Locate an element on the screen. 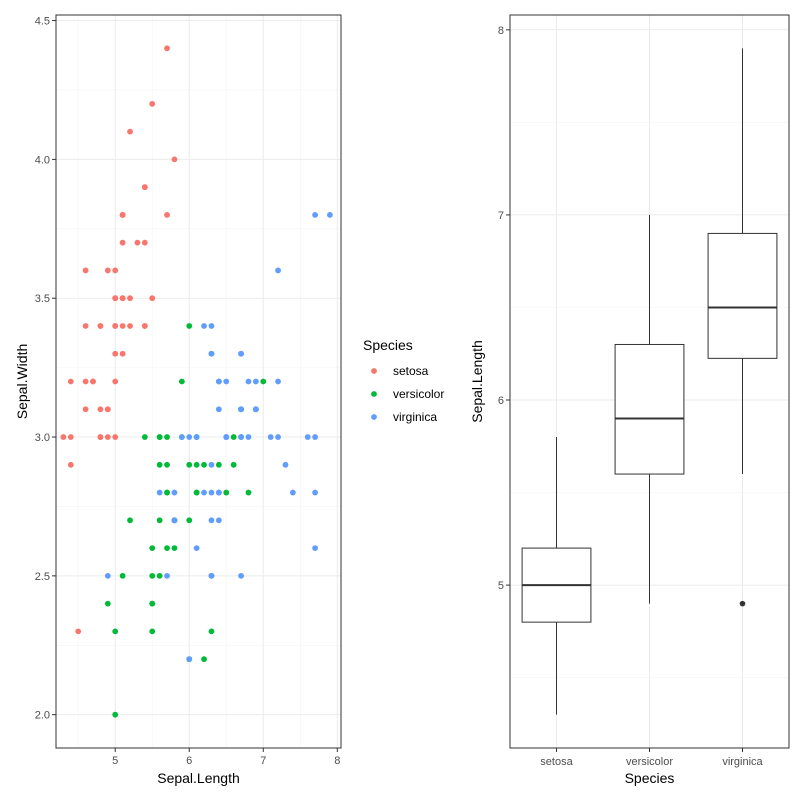 This screenshot has height=800, width=800. x-tick-label-setosa: setosa is located at coordinates (556, 762).